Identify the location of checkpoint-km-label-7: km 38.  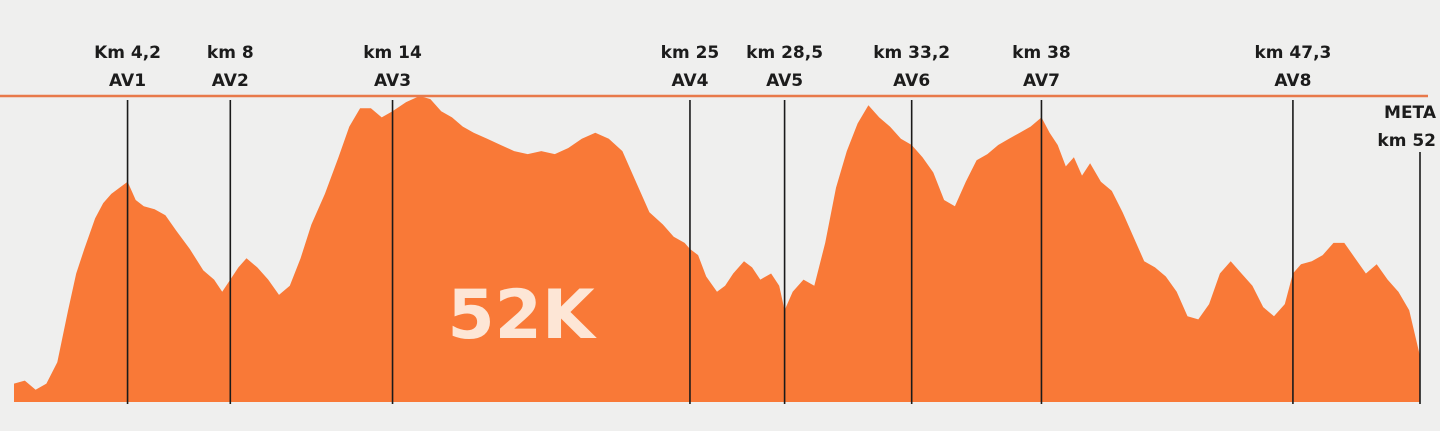
(1041, 53).